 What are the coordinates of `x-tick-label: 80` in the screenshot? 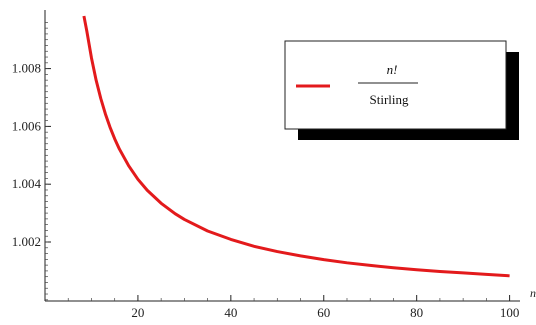 It's located at (416, 312).